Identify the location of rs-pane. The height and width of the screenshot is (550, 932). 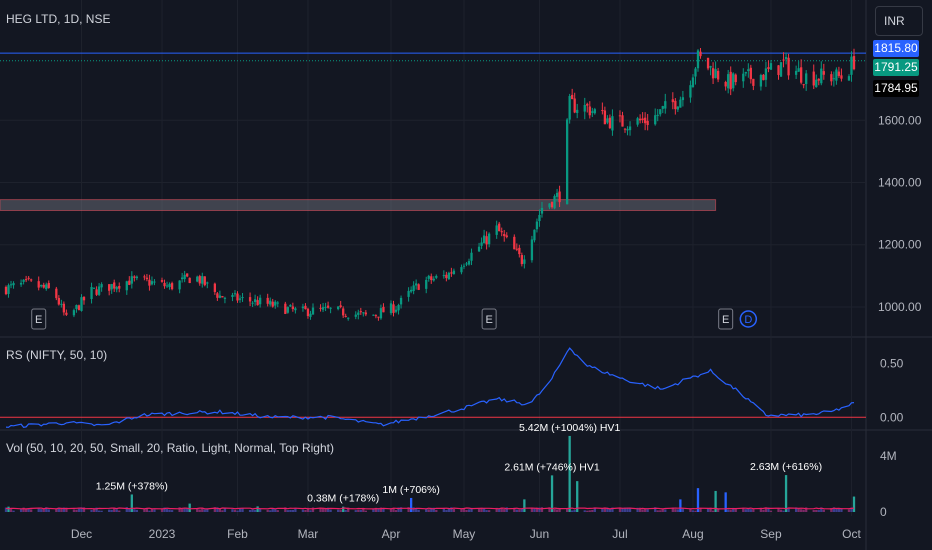
(433, 388).